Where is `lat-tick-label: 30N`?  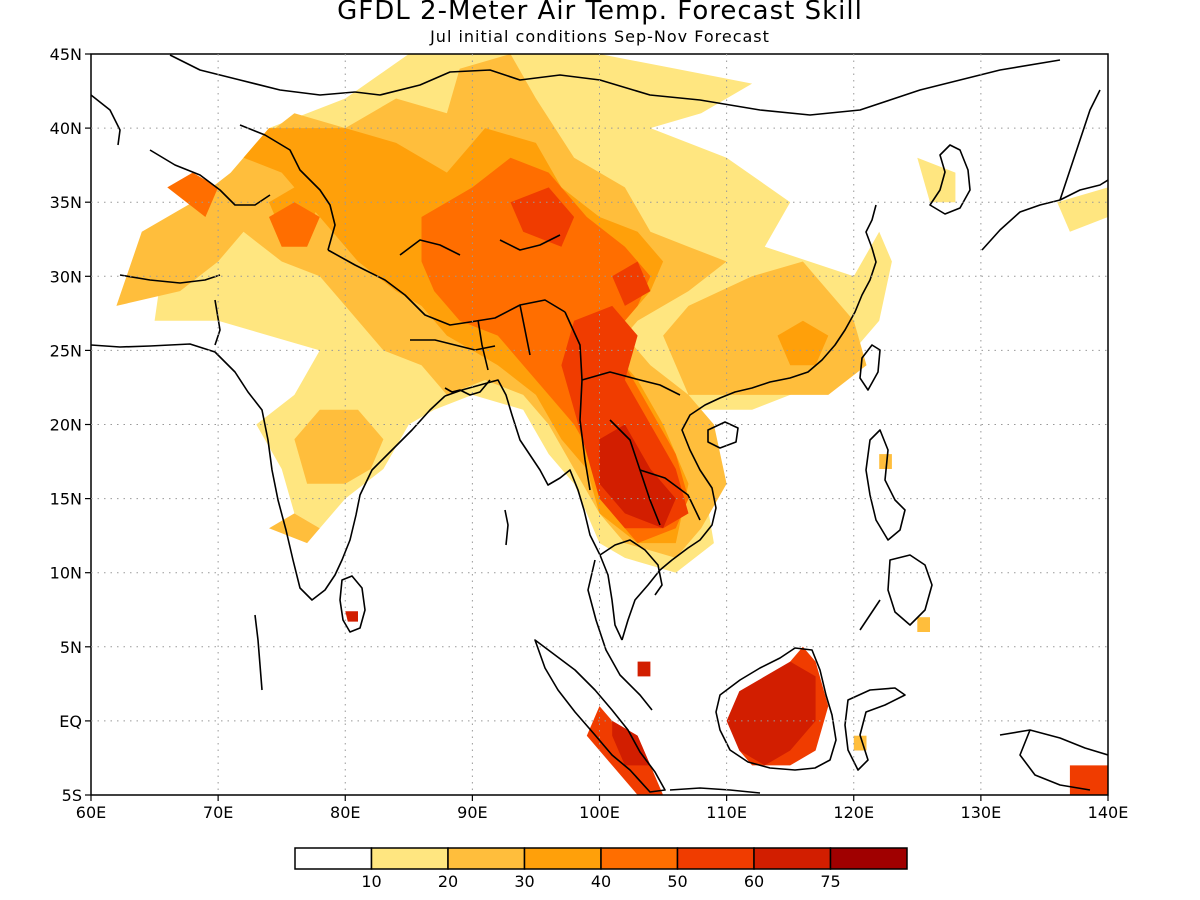 lat-tick-label: 30N is located at coordinates (66, 276).